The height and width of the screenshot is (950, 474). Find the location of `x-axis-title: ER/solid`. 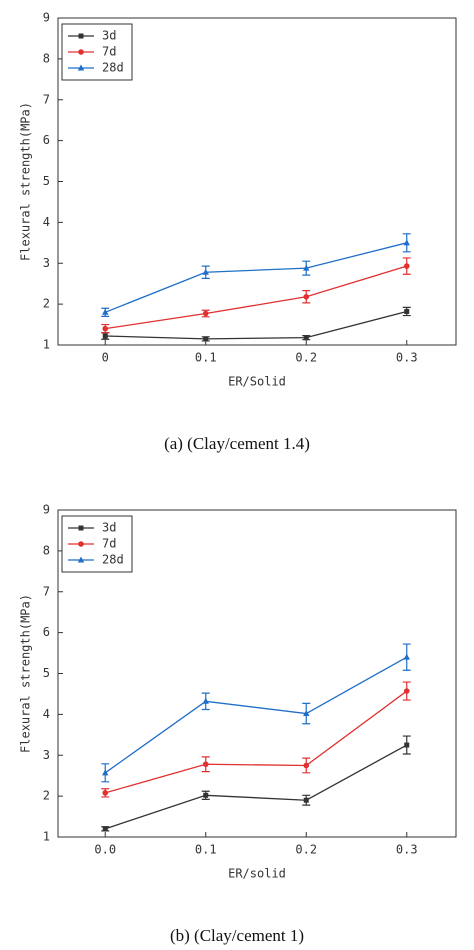

x-axis-title: ER/solid is located at coordinates (257, 874).